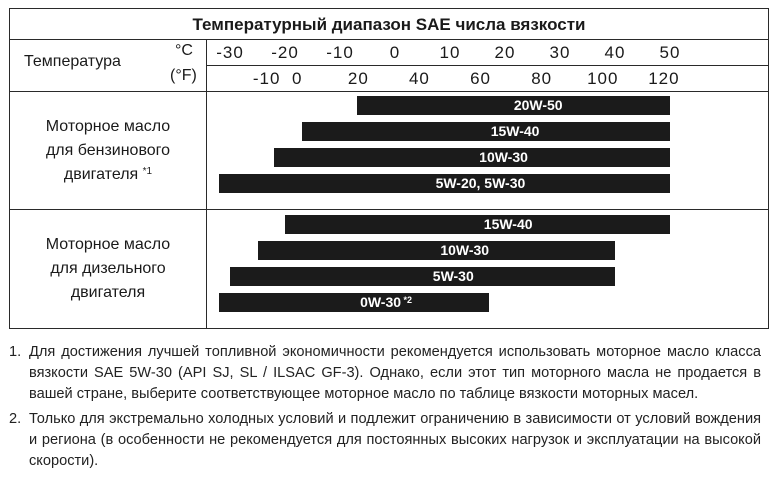 This screenshot has height=495, width=777. What do you see at coordinates (266, 78) in the screenshot?
I see `fahrenheit-tick: -10` at bounding box center [266, 78].